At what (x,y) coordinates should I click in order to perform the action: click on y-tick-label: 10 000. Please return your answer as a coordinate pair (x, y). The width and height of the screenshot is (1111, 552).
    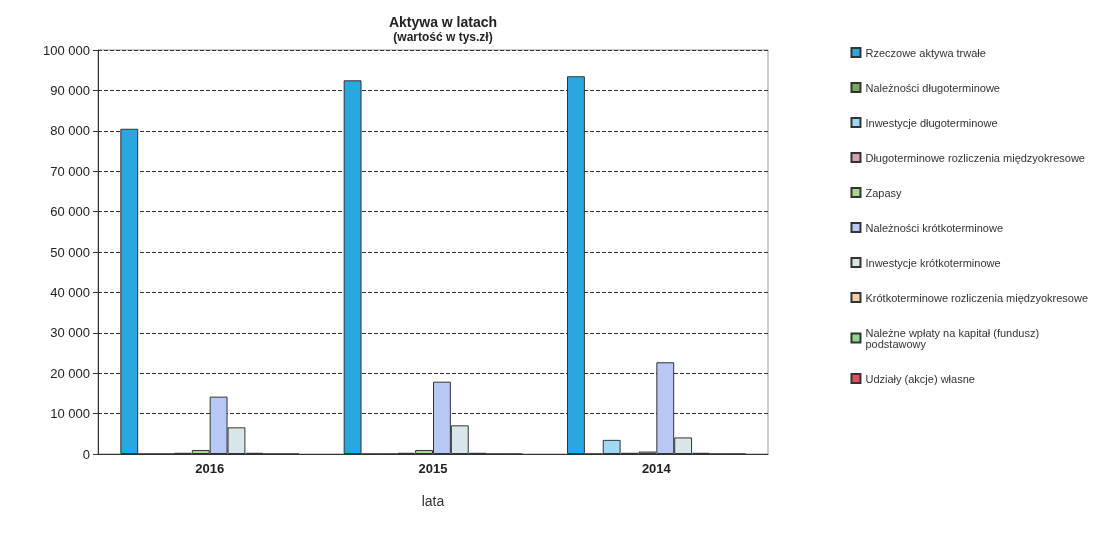
    Looking at the image, I should click on (70, 414).